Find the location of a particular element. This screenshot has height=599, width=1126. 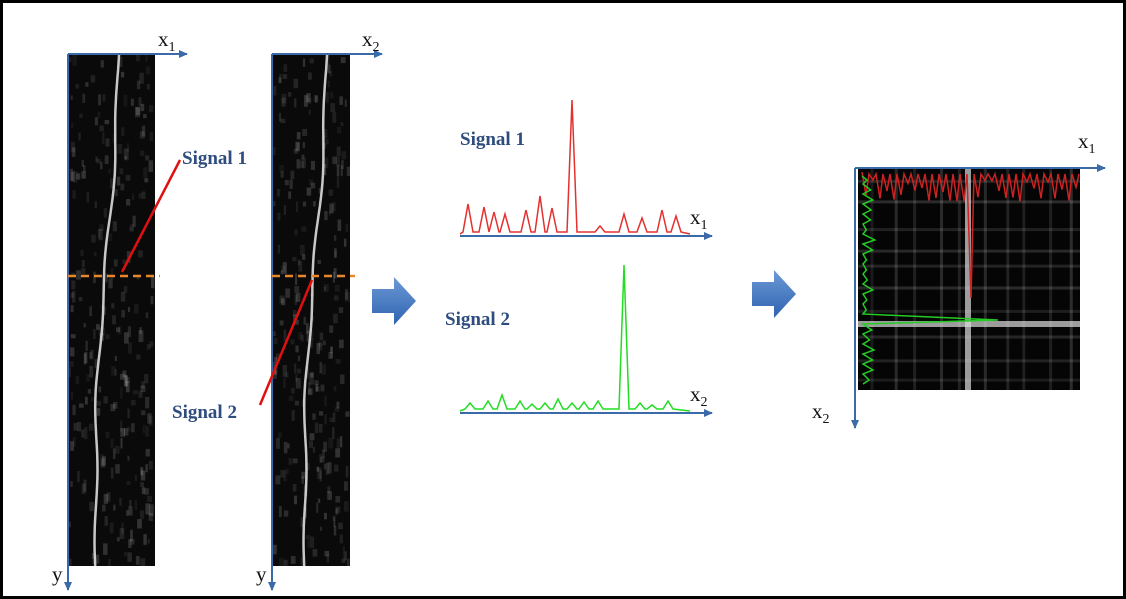

axis-main: x is located at coordinates (163, 39).